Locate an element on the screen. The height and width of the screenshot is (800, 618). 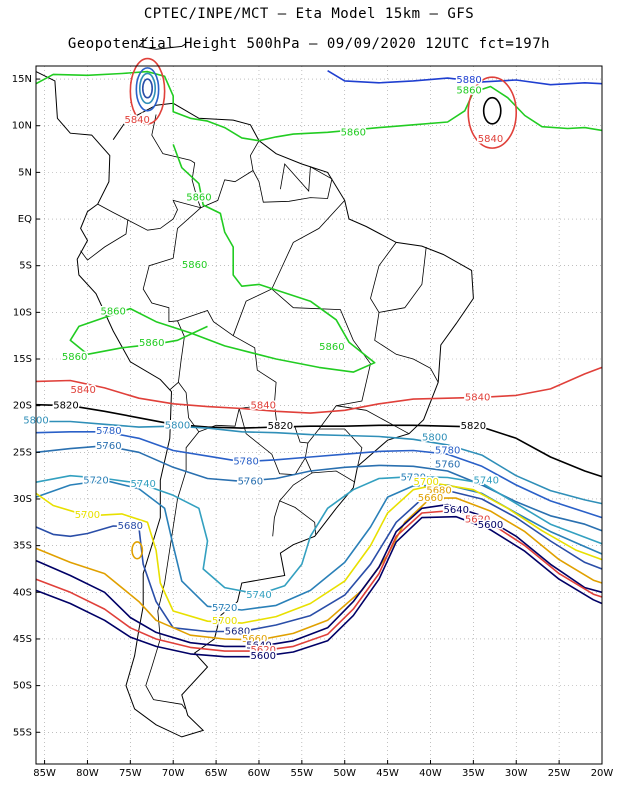
lon-tick-label: 20W is located at coordinates (602, 773).